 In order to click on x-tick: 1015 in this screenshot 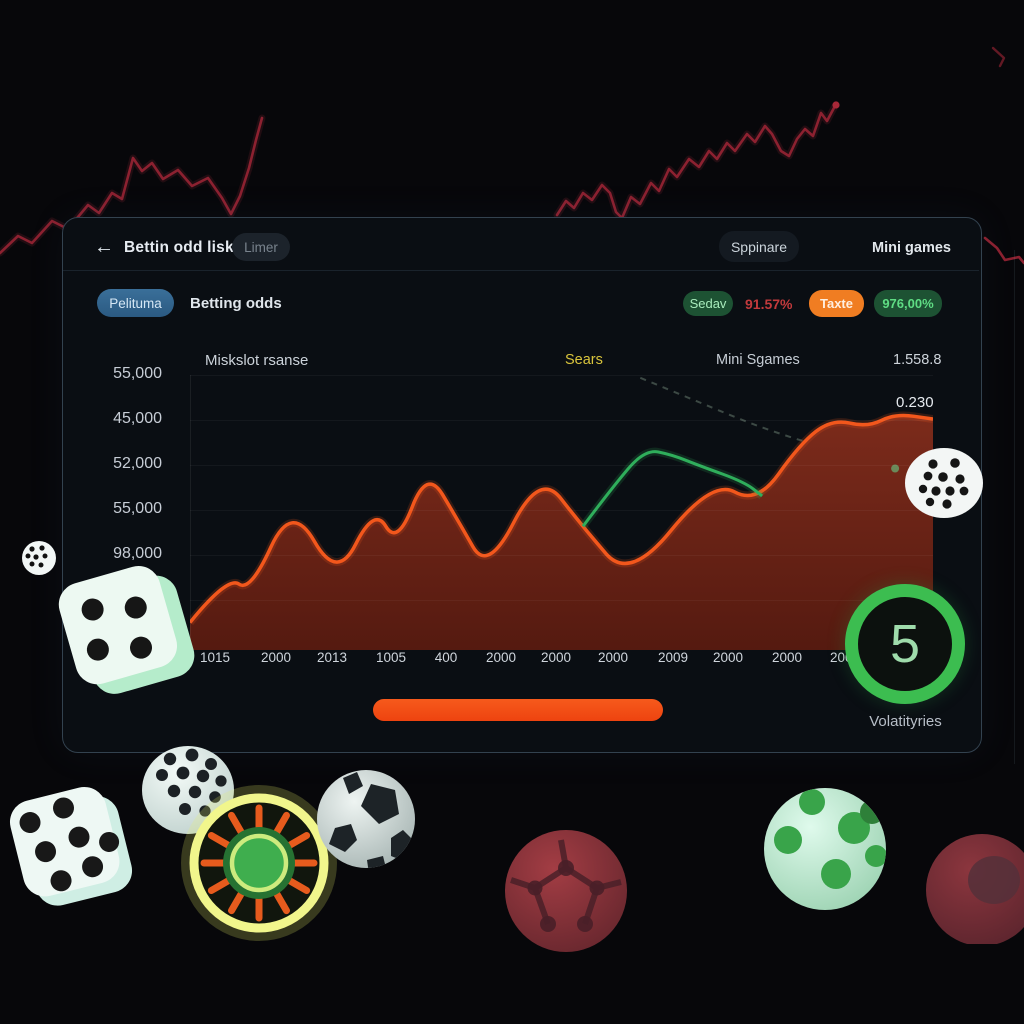, I will do `click(215, 657)`.